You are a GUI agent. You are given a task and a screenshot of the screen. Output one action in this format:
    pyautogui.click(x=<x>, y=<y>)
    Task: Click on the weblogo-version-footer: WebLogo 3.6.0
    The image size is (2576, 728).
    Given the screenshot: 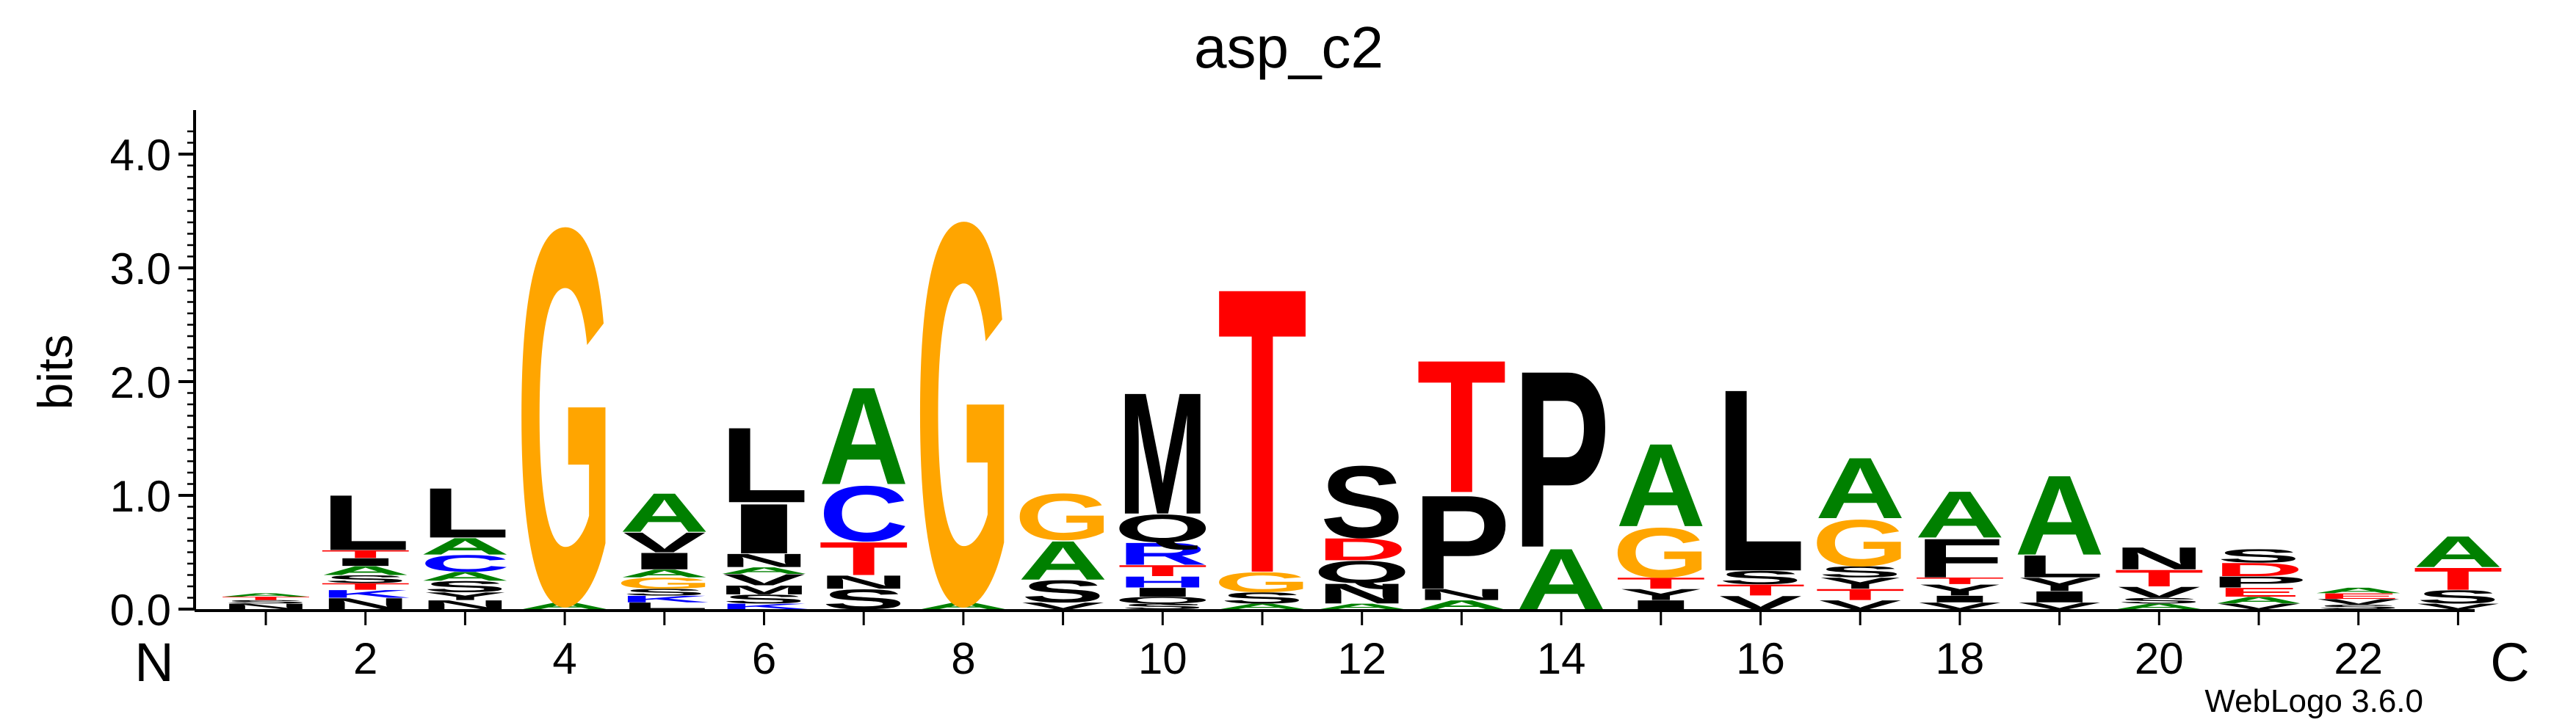 What is the action you would take?
    pyautogui.click(x=2313, y=701)
    